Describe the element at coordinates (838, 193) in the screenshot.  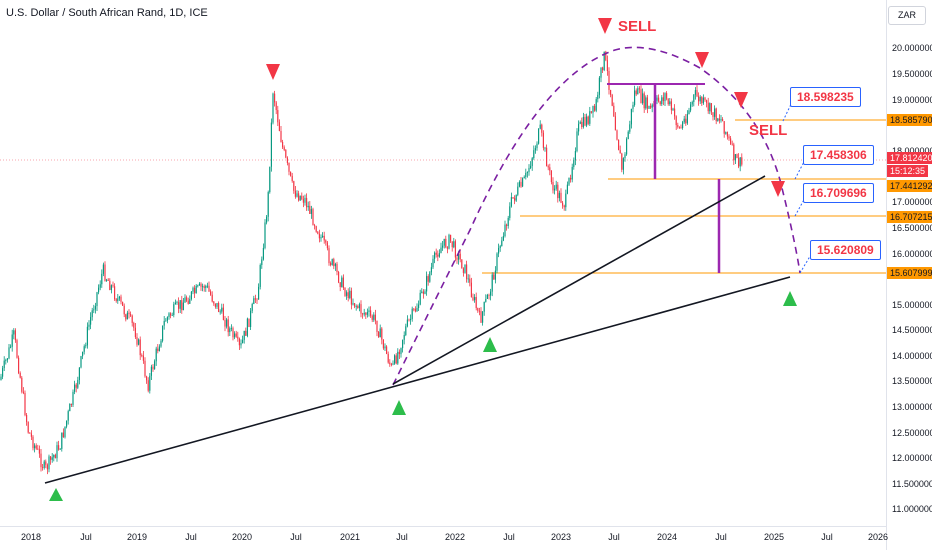
I see `price-callout: 16.709696` at that location.